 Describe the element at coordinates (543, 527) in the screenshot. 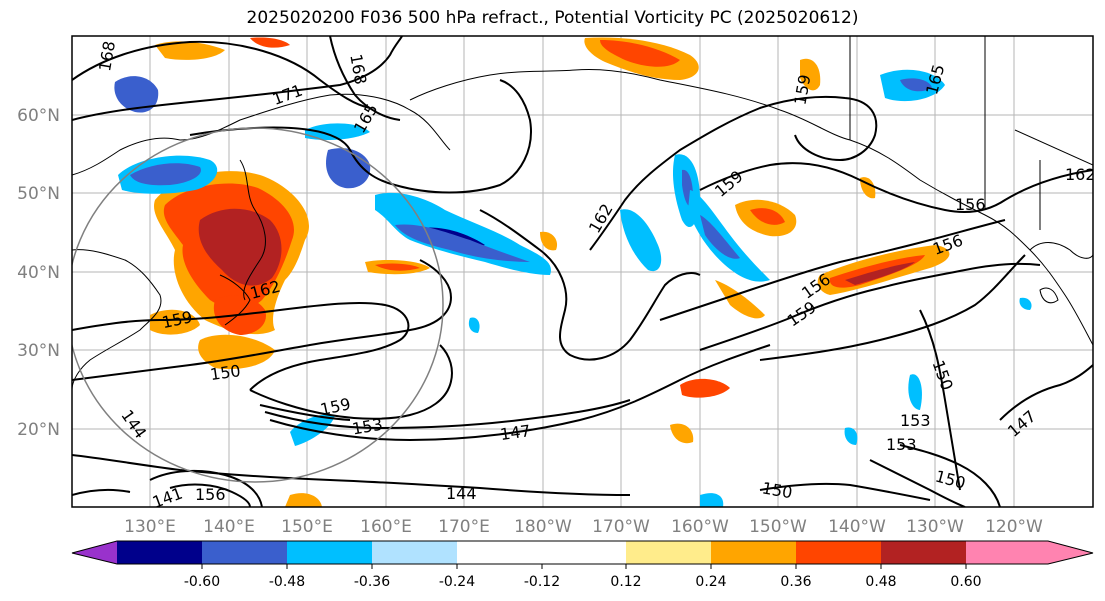

I see `lon-label: 180°W` at that location.